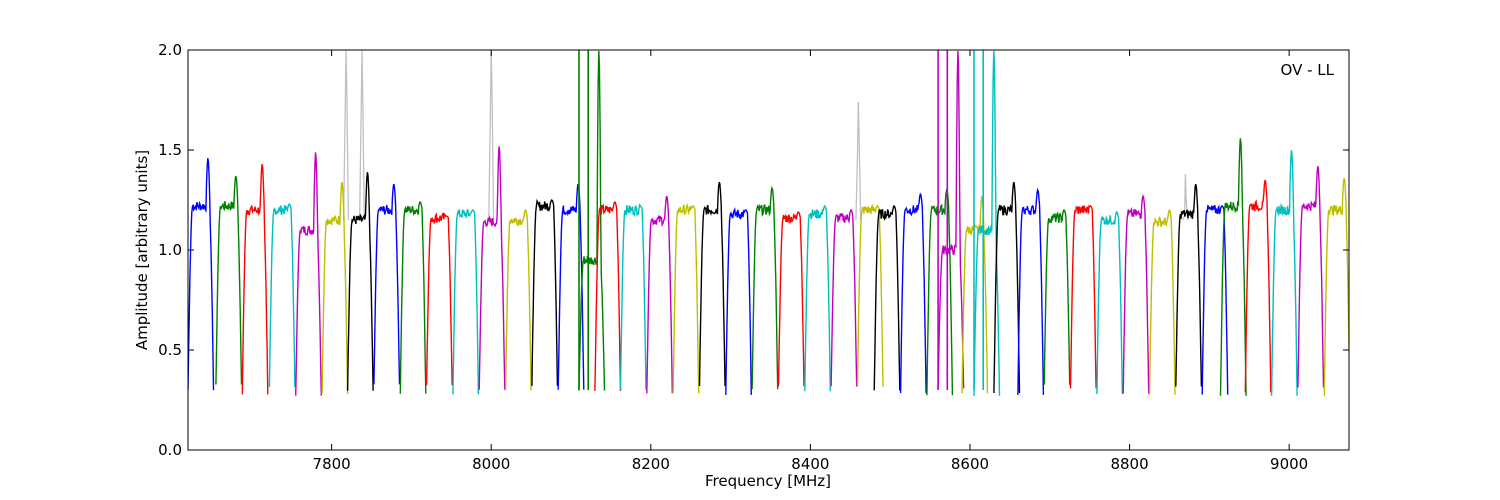  Describe the element at coordinates (170, 450) in the screenshot. I see `y-tick-label: 0.0` at that location.